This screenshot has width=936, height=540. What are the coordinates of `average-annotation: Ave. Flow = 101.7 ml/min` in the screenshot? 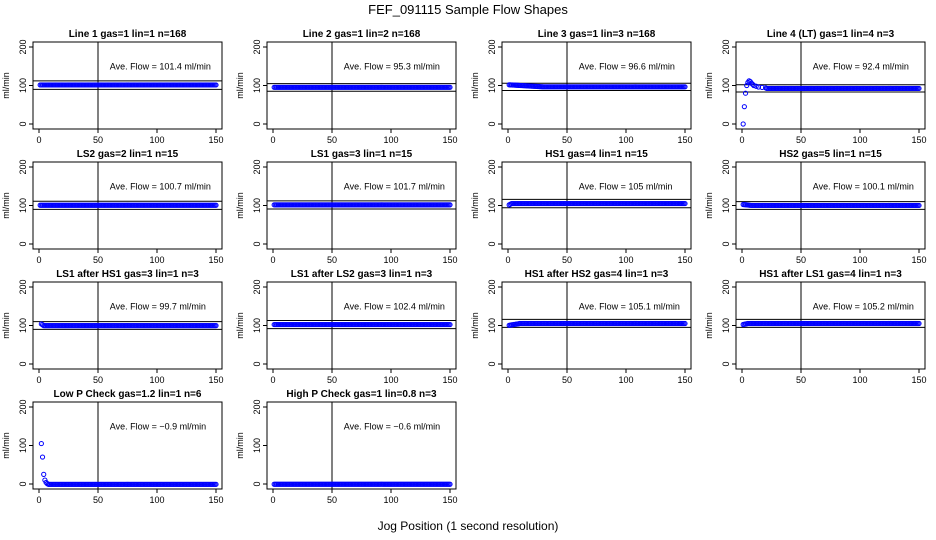 It's located at (394, 186).